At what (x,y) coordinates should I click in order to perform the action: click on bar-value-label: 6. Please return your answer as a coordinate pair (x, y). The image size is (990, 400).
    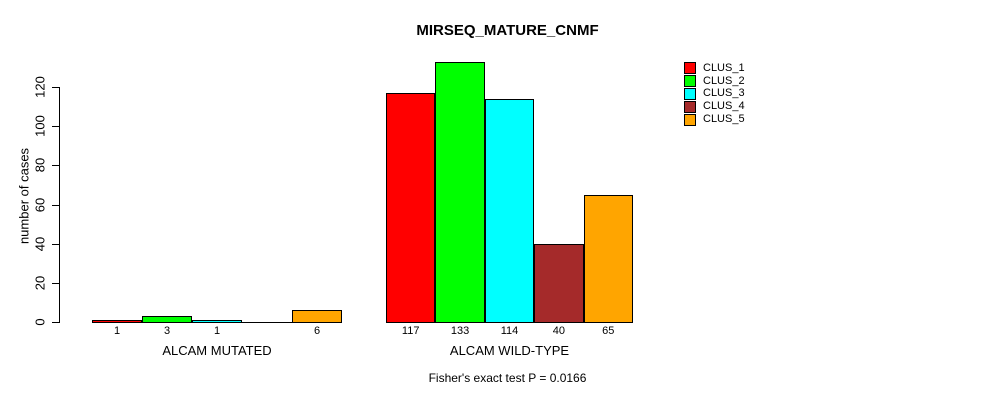
    Looking at the image, I should click on (317, 331).